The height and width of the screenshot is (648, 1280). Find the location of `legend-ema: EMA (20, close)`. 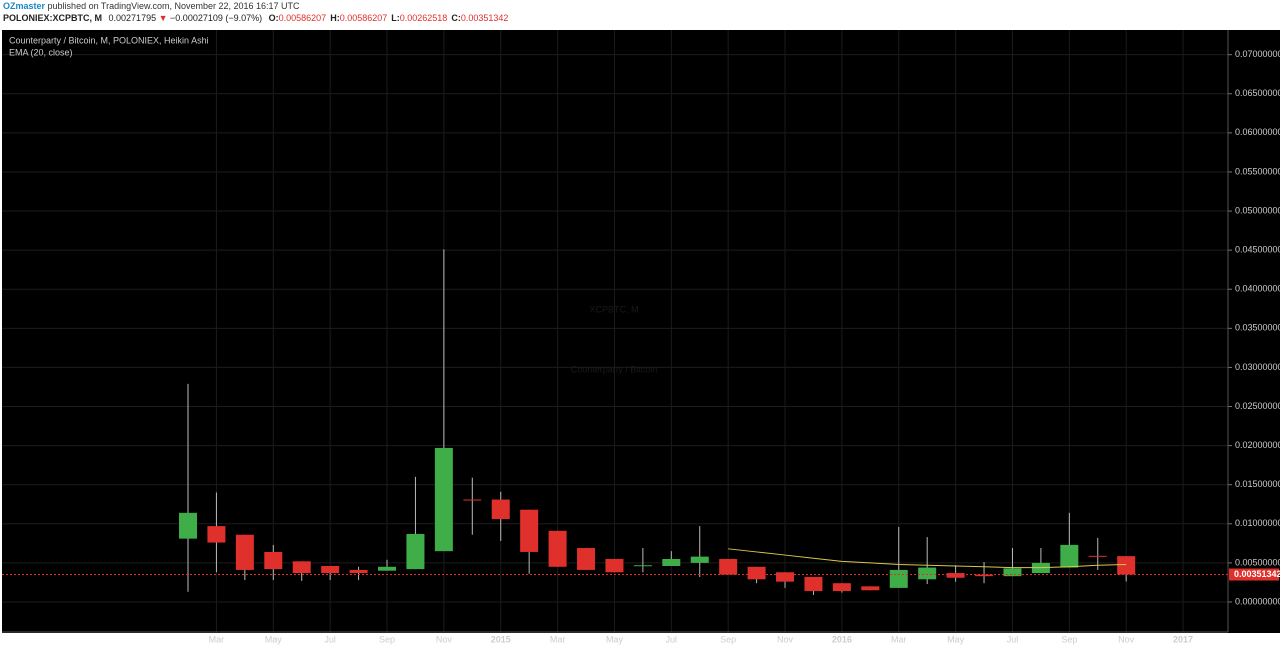

legend-ema: EMA (20, close) is located at coordinates (41, 52).